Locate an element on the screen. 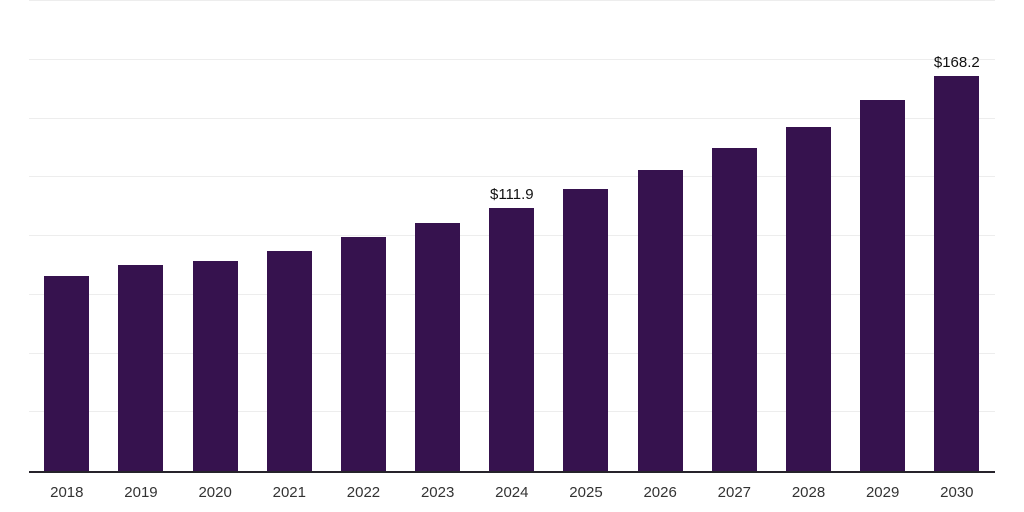  x-tick-label-2025: 2025 is located at coordinates (586, 492).